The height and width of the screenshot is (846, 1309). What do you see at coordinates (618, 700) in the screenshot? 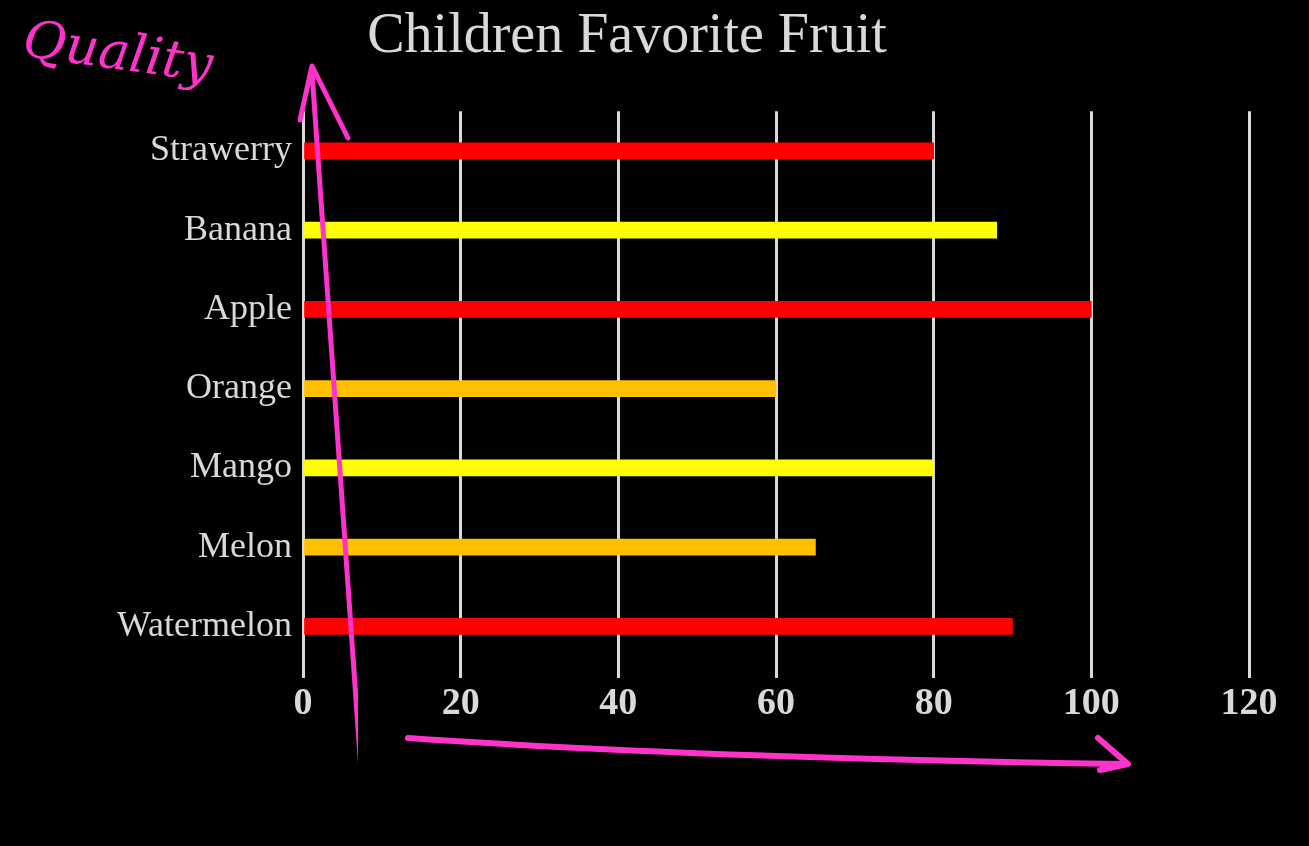
I see `x-tick-label: 40` at bounding box center [618, 700].